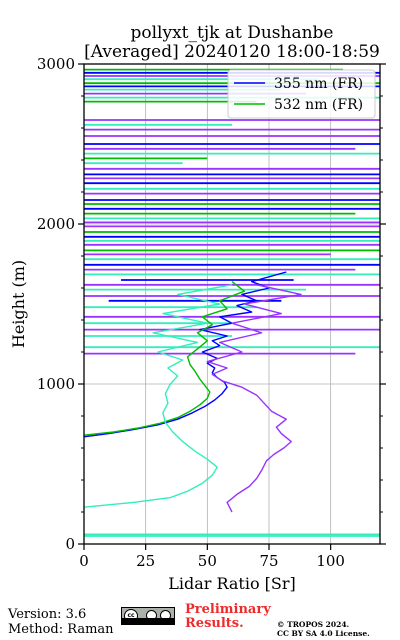 This screenshot has height=640, width=400. What do you see at coordinates (18, 304) in the screenshot?
I see `y-axis-label: Height (m)` at bounding box center [18, 304].